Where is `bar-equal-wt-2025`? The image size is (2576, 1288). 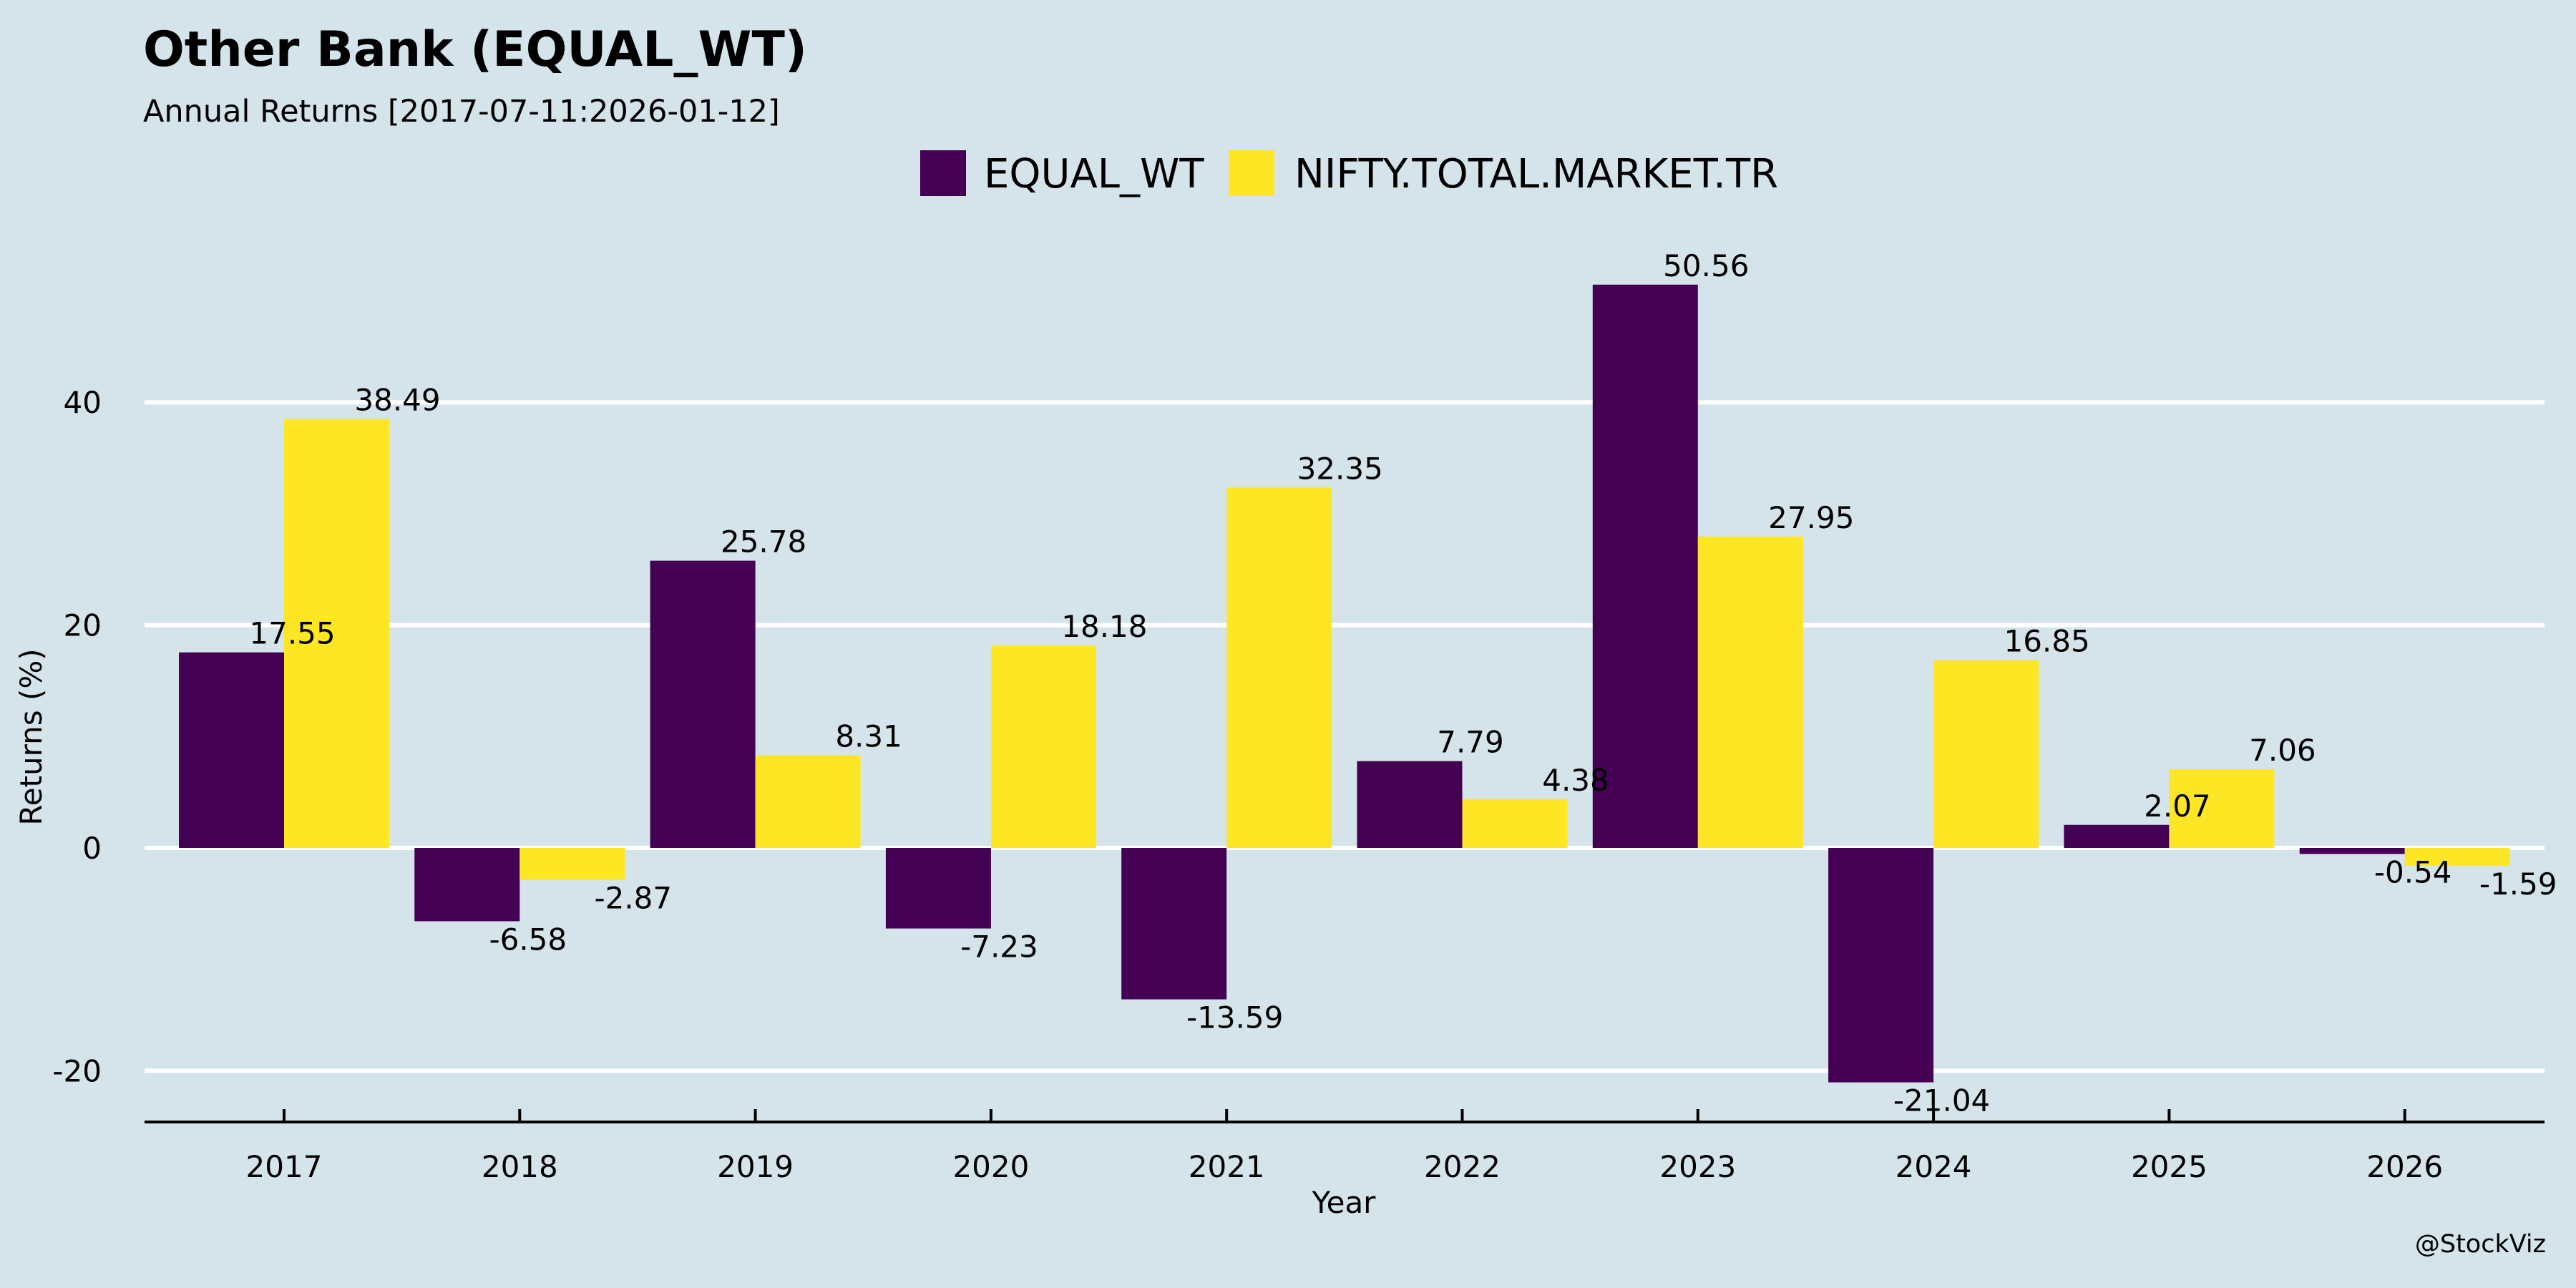 bar-equal-wt-2025 is located at coordinates (2117, 836).